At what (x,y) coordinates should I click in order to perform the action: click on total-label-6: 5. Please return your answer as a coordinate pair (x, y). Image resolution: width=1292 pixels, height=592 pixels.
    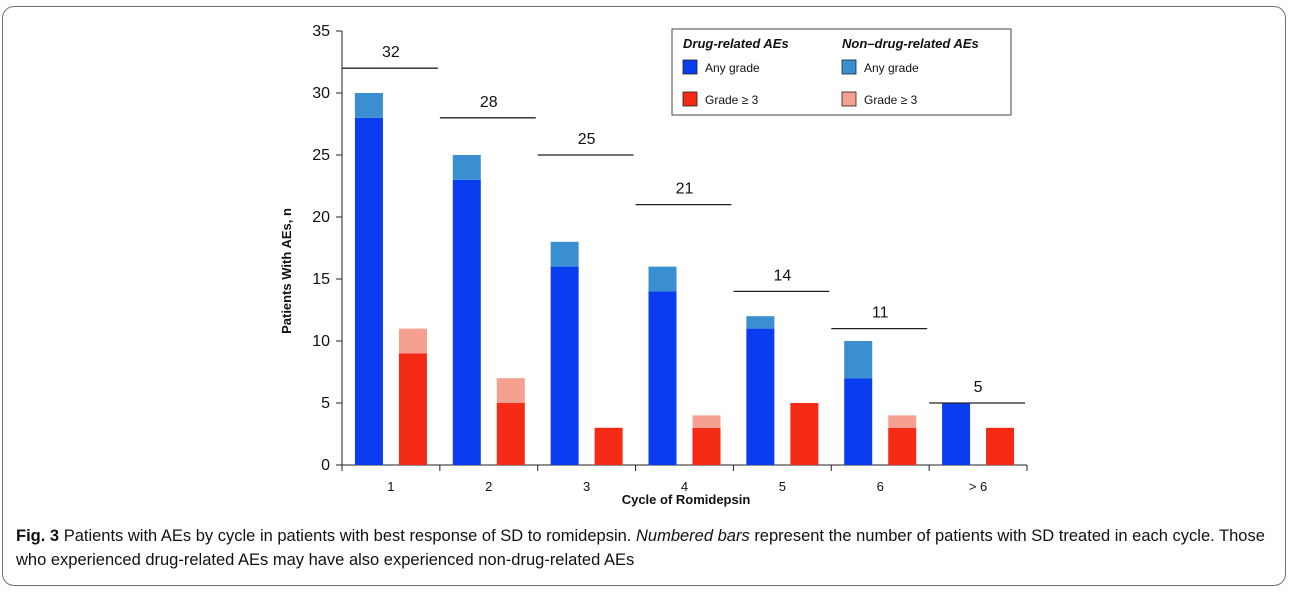
    Looking at the image, I should click on (978, 387).